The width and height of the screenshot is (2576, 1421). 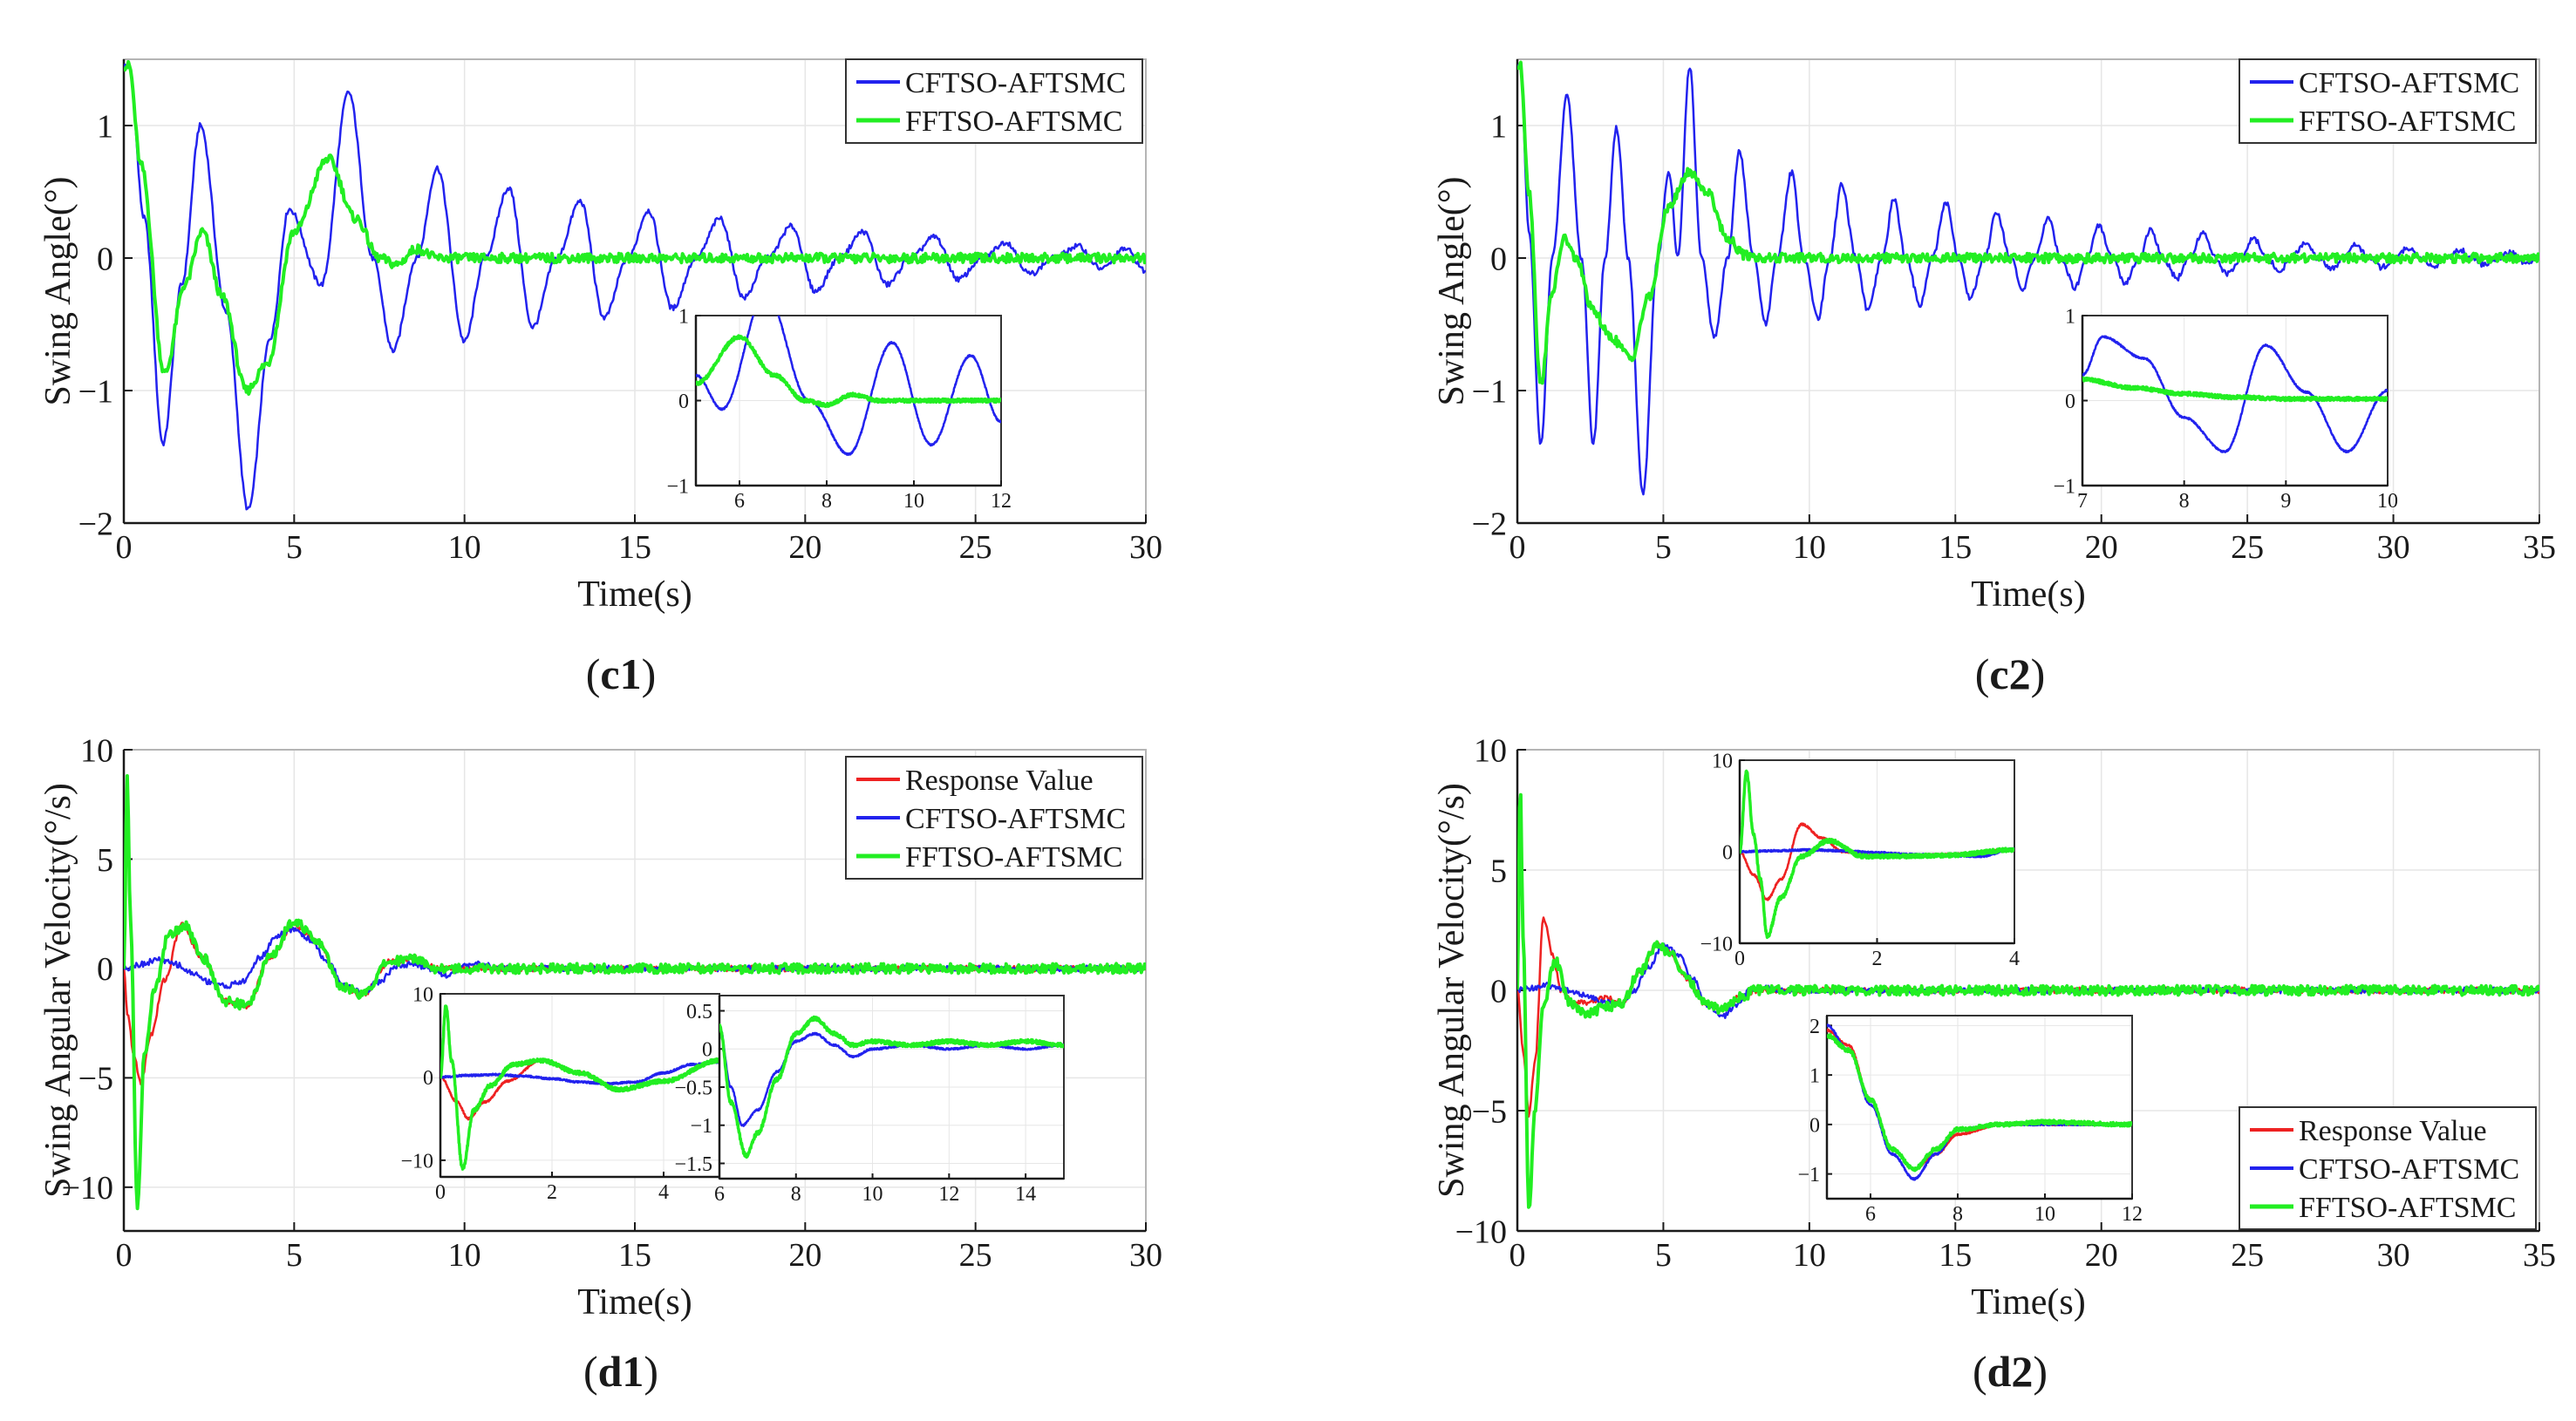 What do you see at coordinates (1015, 819) in the screenshot?
I see `d1-legend-label: CFTSO-AFTSMC` at bounding box center [1015, 819].